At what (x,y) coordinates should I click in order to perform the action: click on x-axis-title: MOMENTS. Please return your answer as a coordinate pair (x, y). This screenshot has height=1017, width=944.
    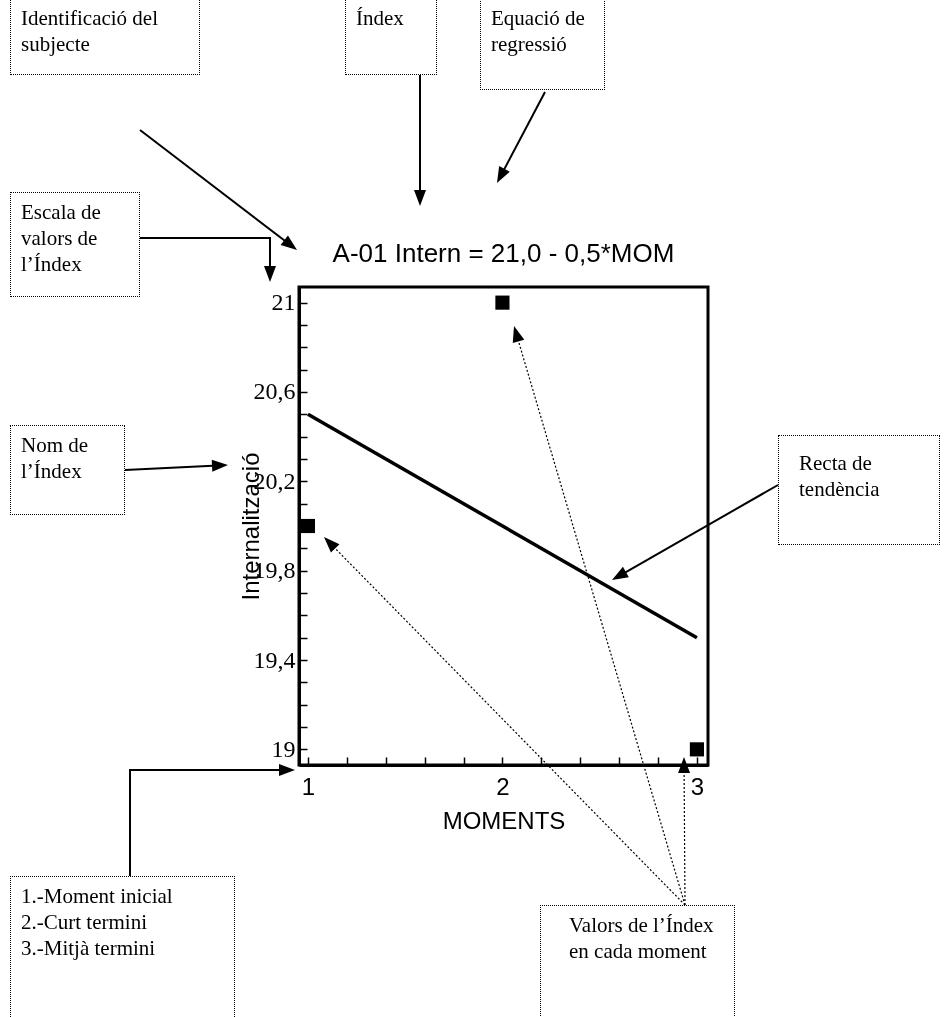
    Looking at the image, I should click on (504, 820).